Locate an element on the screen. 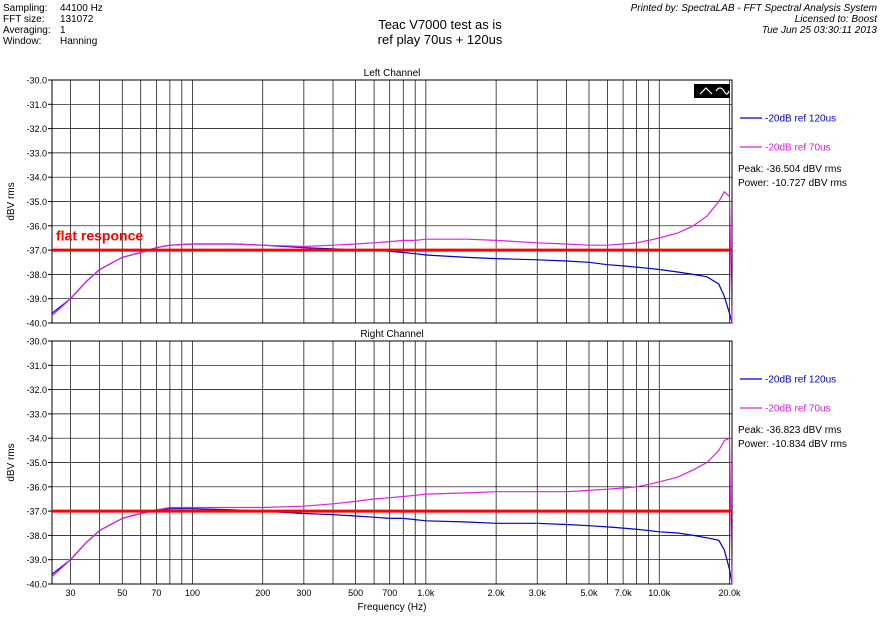 Image resolution: width=885 pixels, height=623 pixels. x-axis-label: Frequency (Hz) is located at coordinates (392, 607).